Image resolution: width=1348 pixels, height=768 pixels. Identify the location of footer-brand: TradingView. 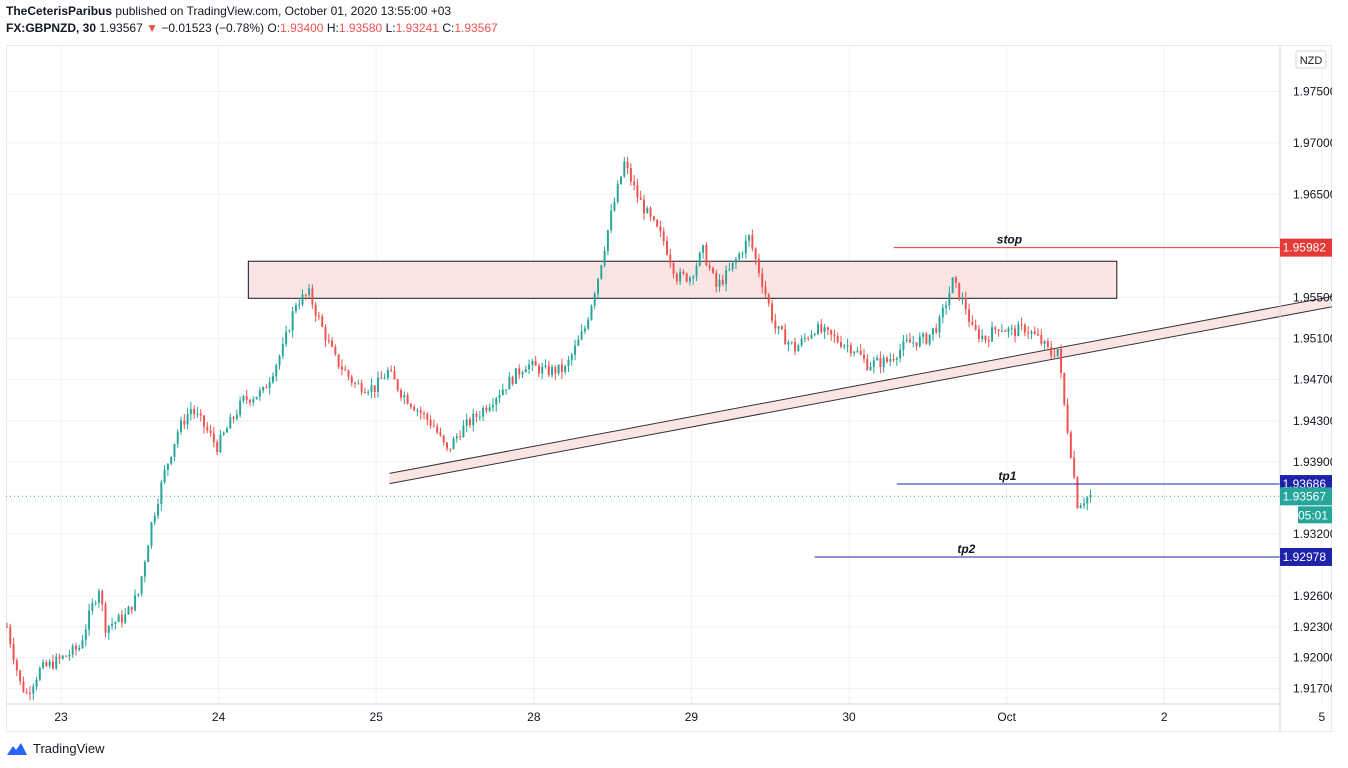
(55, 749).